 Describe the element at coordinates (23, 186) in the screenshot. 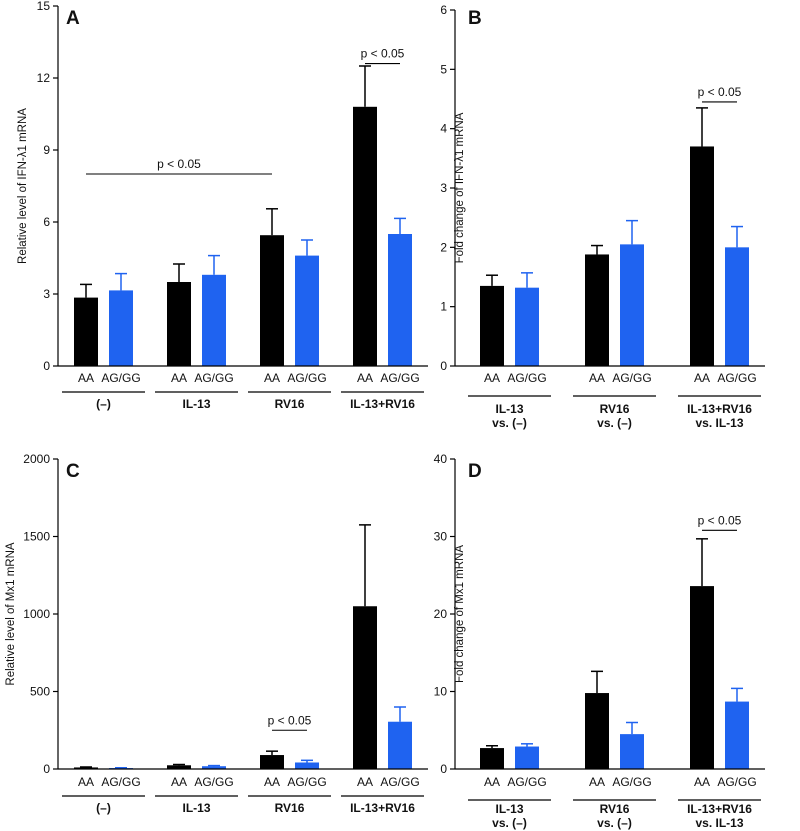

I see `y-axis-title: Relative level of IFN-λ1 mRNA` at that location.